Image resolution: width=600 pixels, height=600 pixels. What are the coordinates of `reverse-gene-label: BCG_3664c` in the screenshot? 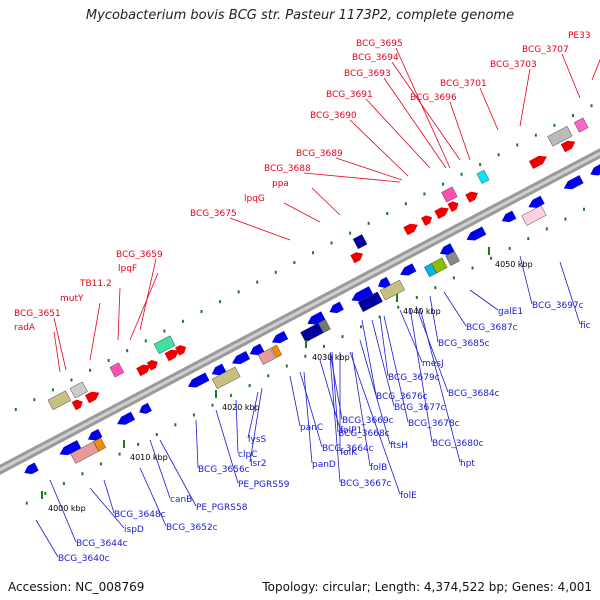 It's located at (348, 449).